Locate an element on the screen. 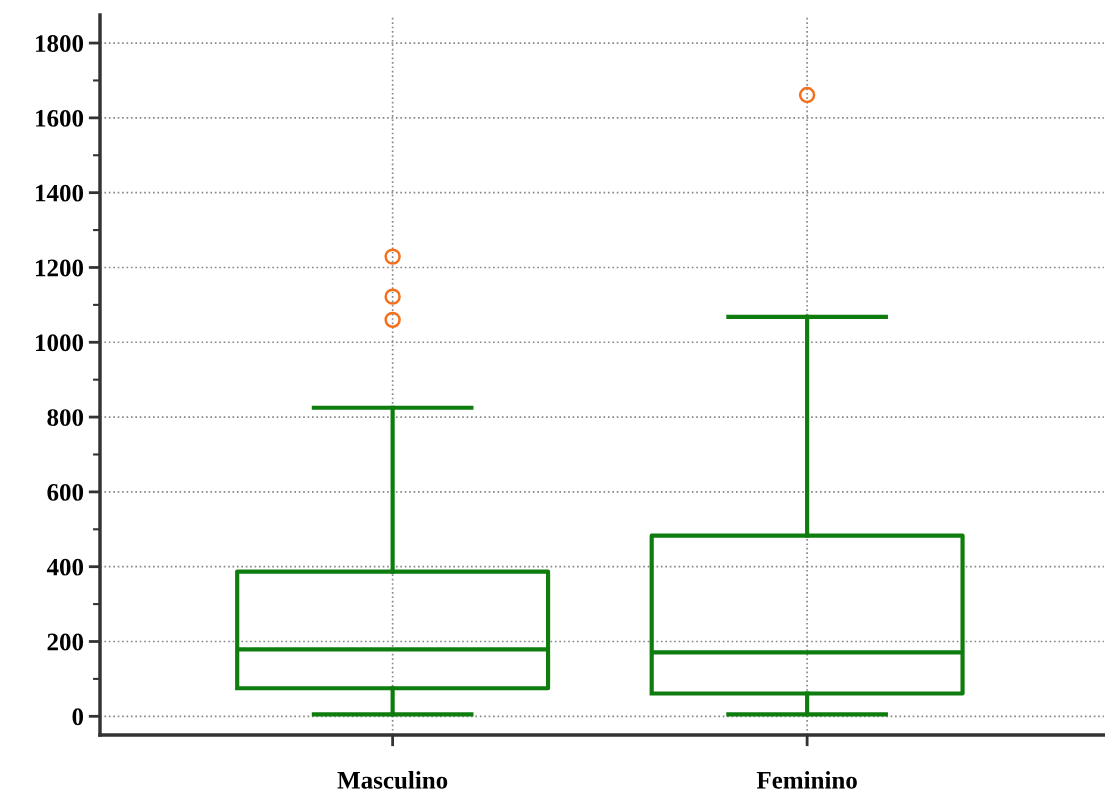  y-tick-label: 1800 is located at coordinates (60, 43).